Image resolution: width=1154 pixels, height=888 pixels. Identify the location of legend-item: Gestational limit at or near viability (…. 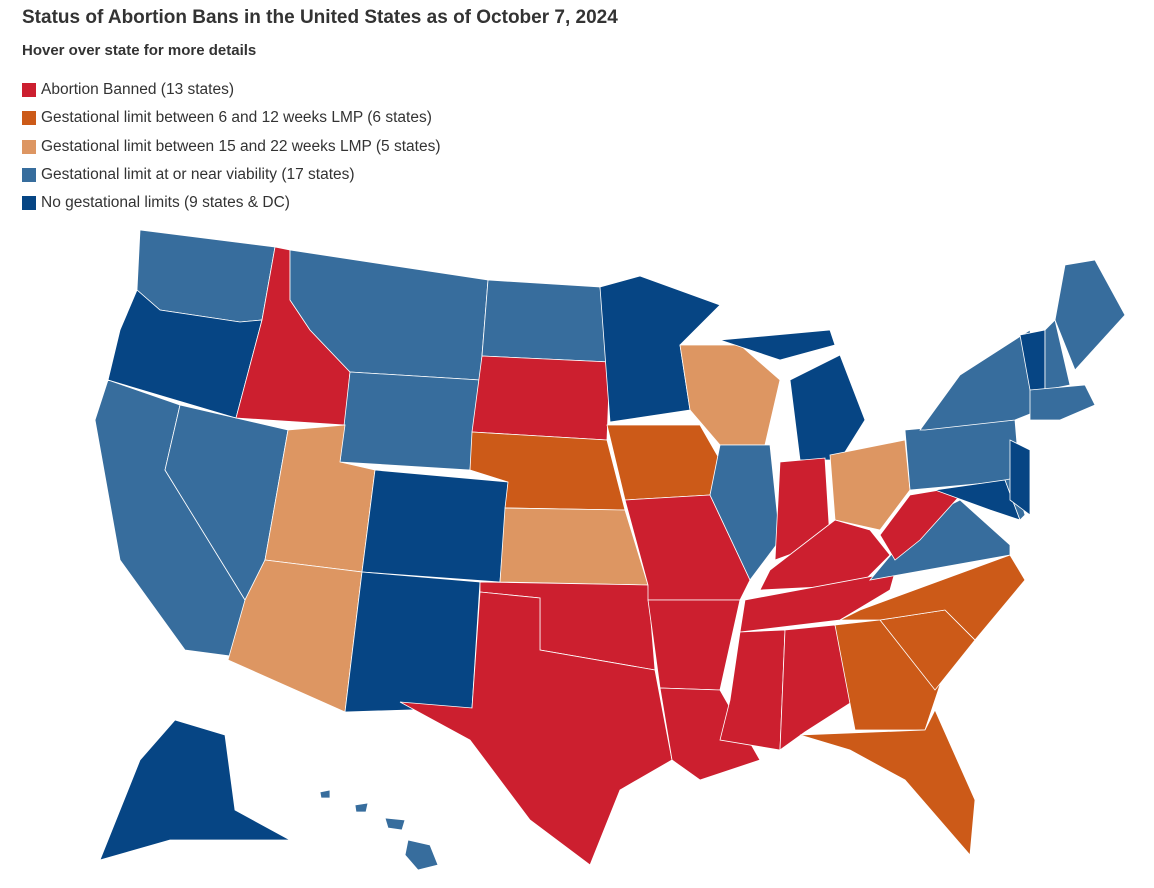
(231, 175).